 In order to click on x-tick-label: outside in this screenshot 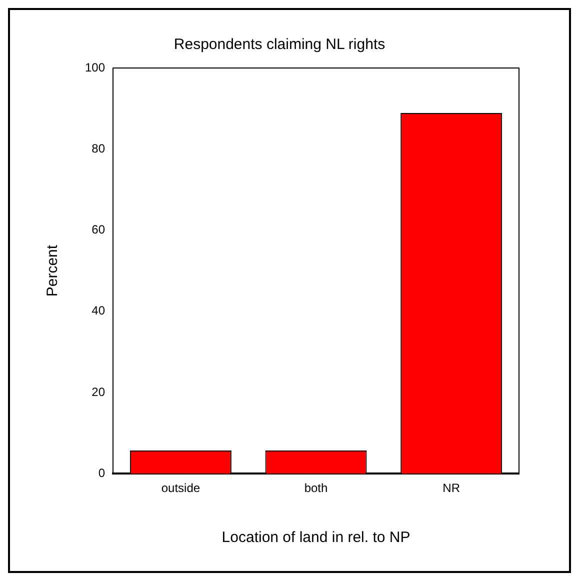, I will do `click(180, 488)`.